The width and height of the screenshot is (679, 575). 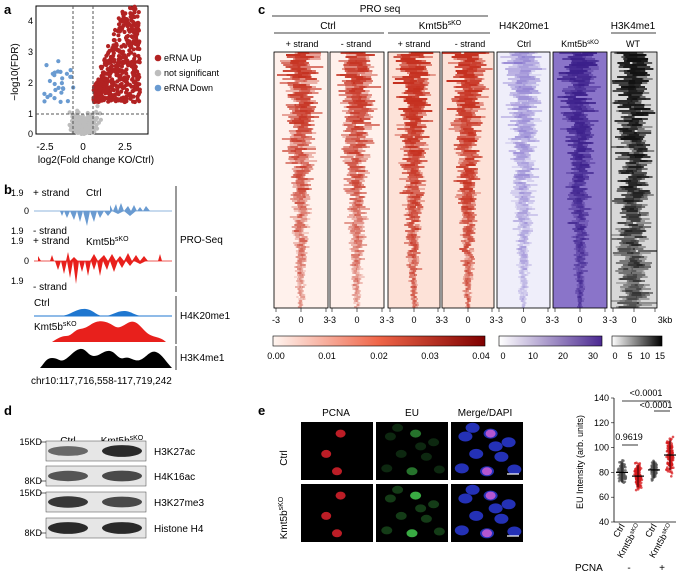 What do you see at coordinates (470, 44) in the screenshot?
I see `subheader: - strand` at bounding box center [470, 44].